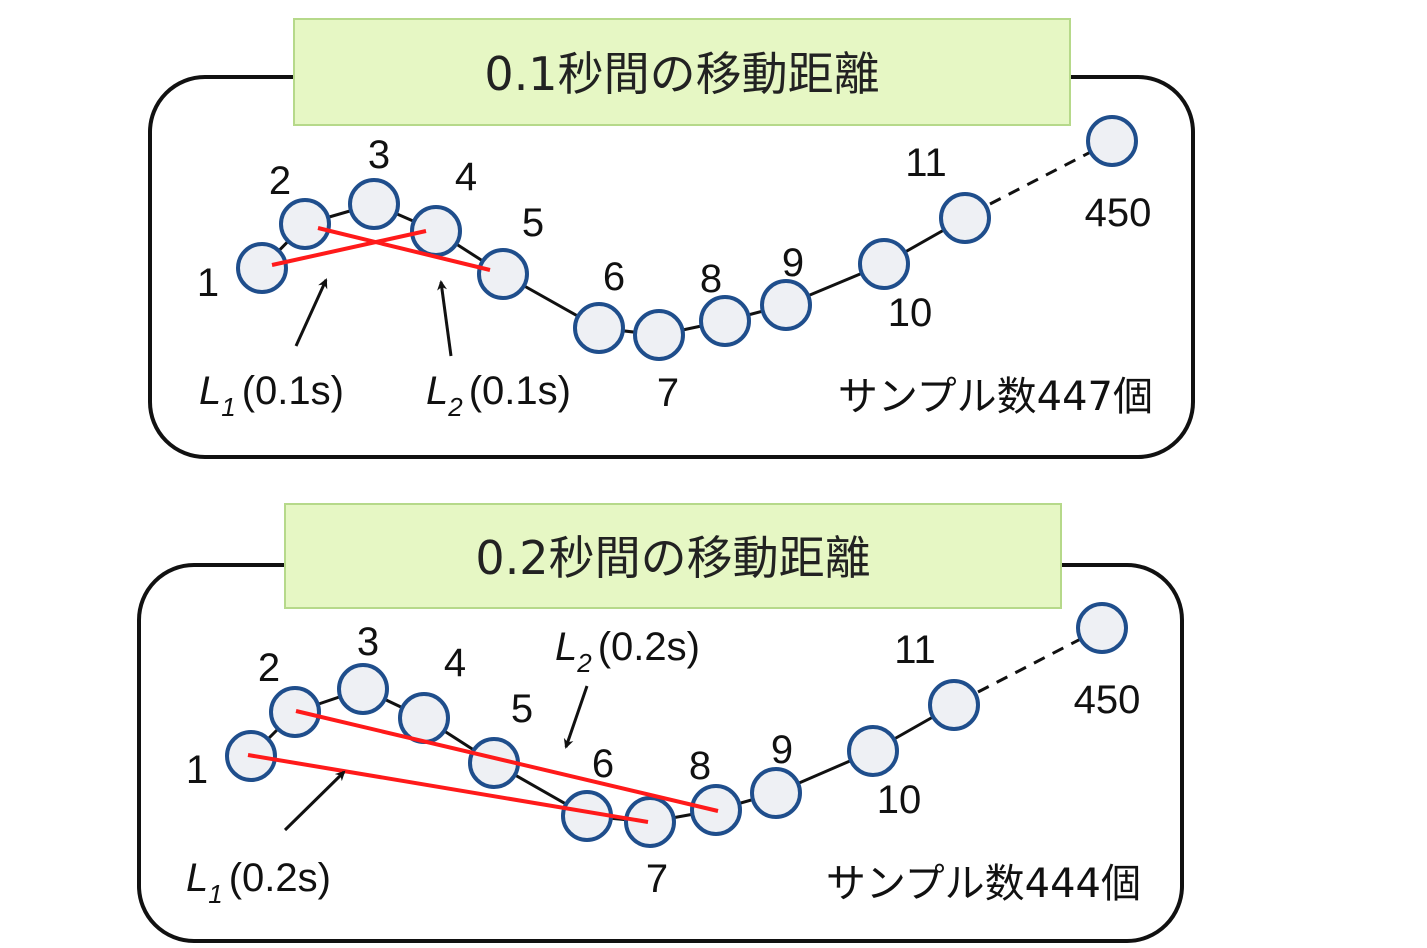 The height and width of the screenshot is (948, 1427). I want to click on segment-label-l1: L1 (0.1s), so click(271, 395).